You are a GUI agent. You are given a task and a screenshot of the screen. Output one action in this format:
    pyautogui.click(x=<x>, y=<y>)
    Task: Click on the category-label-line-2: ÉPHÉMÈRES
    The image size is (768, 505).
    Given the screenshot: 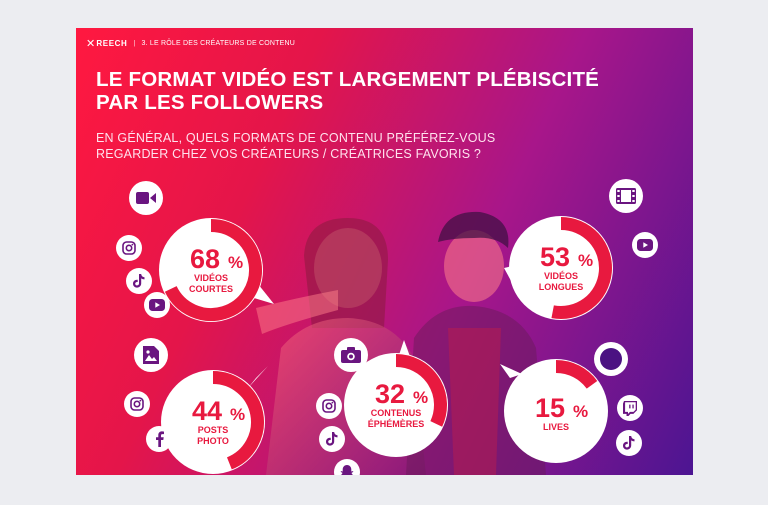 What is the action you would take?
    pyautogui.click(x=396, y=424)
    